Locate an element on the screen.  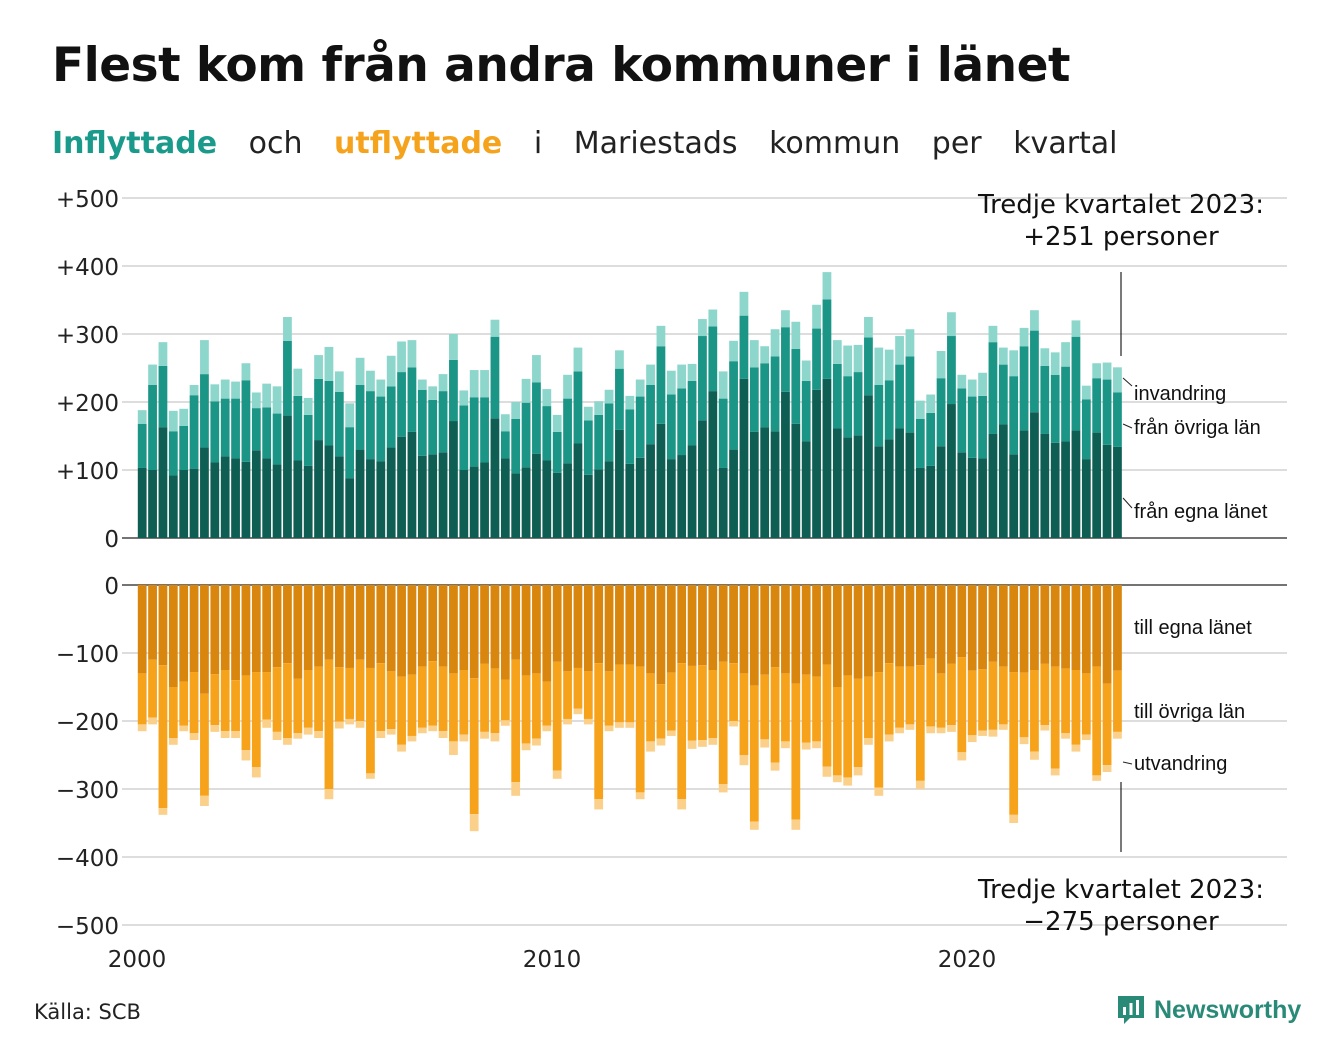
y-tick-label-top: +400 is located at coordinates (87, 268).